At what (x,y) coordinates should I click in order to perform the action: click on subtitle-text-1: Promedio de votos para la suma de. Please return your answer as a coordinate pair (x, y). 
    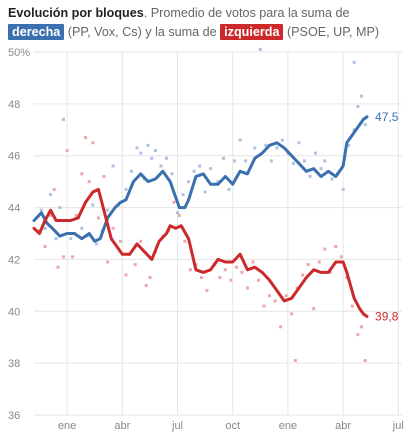
    Looking at the image, I should click on (250, 13).